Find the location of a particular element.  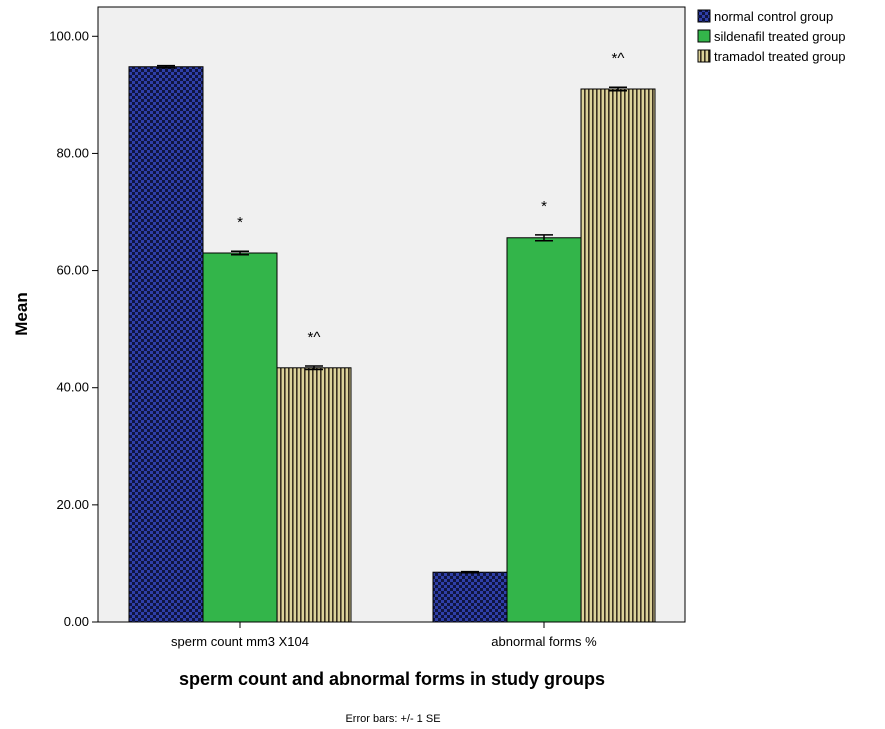

bar-s2-c0 is located at coordinates (314, 495).